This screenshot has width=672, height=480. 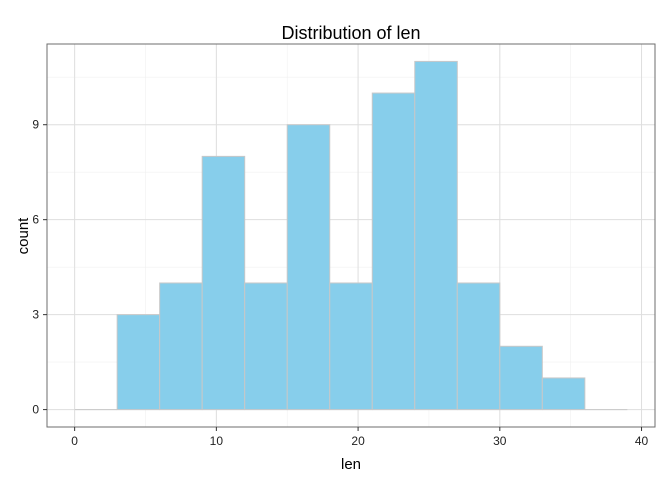 What do you see at coordinates (23, 236) in the screenshot?
I see `y-axis-title: count` at bounding box center [23, 236].